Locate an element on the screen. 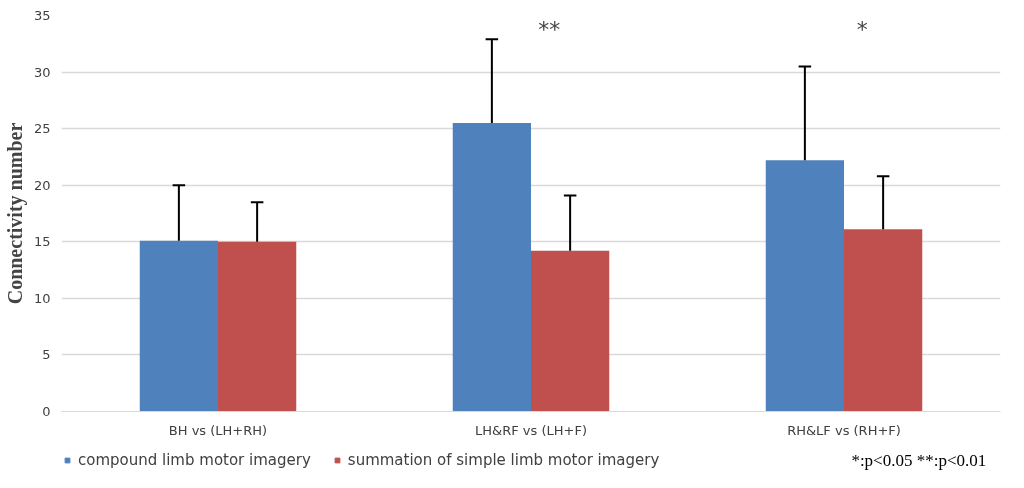 The height and width of the screenshot is (488, 1024). y-tick-label: 20 is located at coordinates (42, 185).